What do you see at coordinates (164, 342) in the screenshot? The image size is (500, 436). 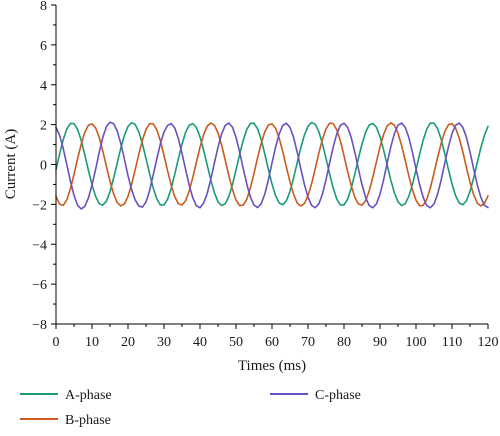 I see `x-tick-label: 30` at bounding box center [164, 342].